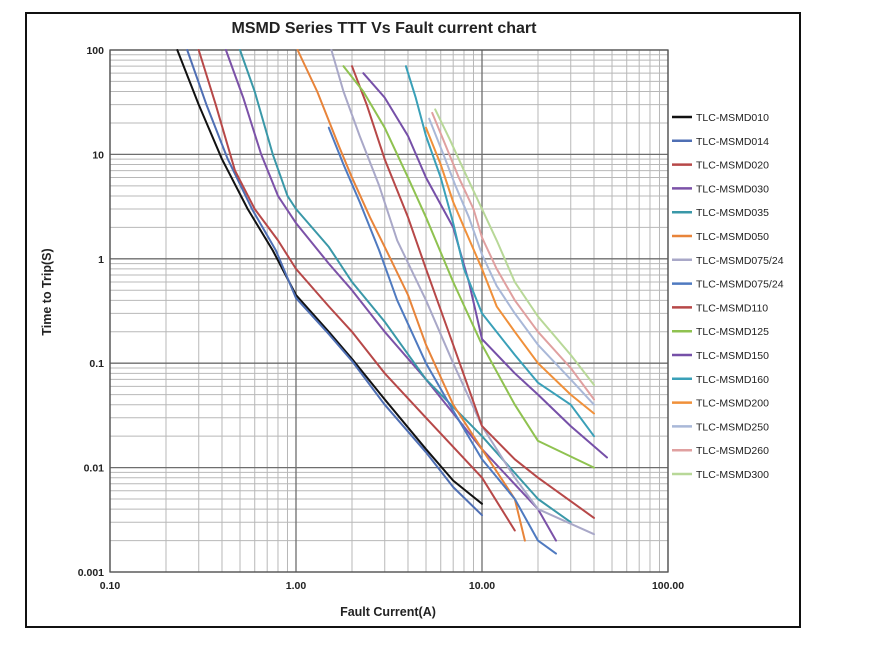 The width and height of the screenshot is (877, 665). I want to click on x-tick-label: 1.00, so click(296, 586).